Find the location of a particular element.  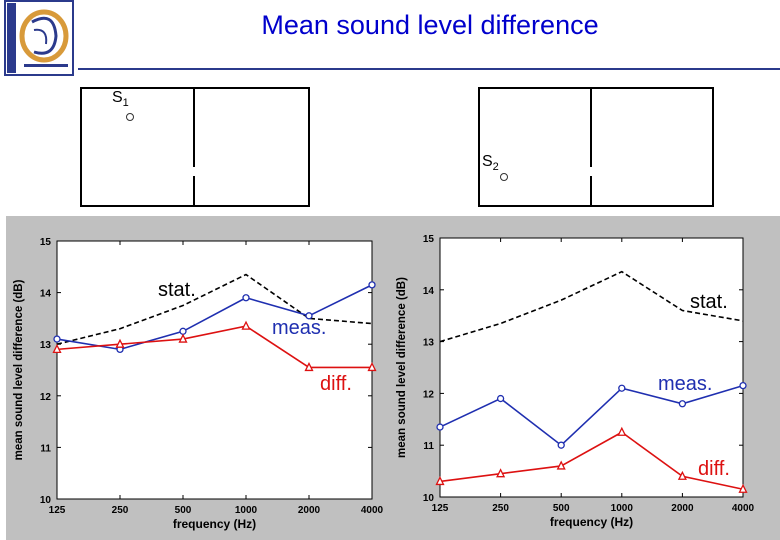

leptab-logo is located at coordinates (39, 38).